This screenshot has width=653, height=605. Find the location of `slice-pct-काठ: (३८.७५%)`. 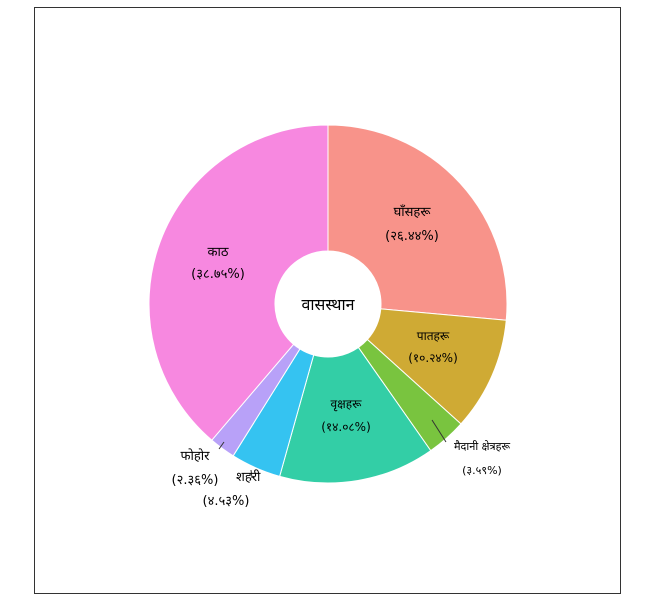

slice-pct-काठ: (३८.७५%) is located at coordinates (218, 274).